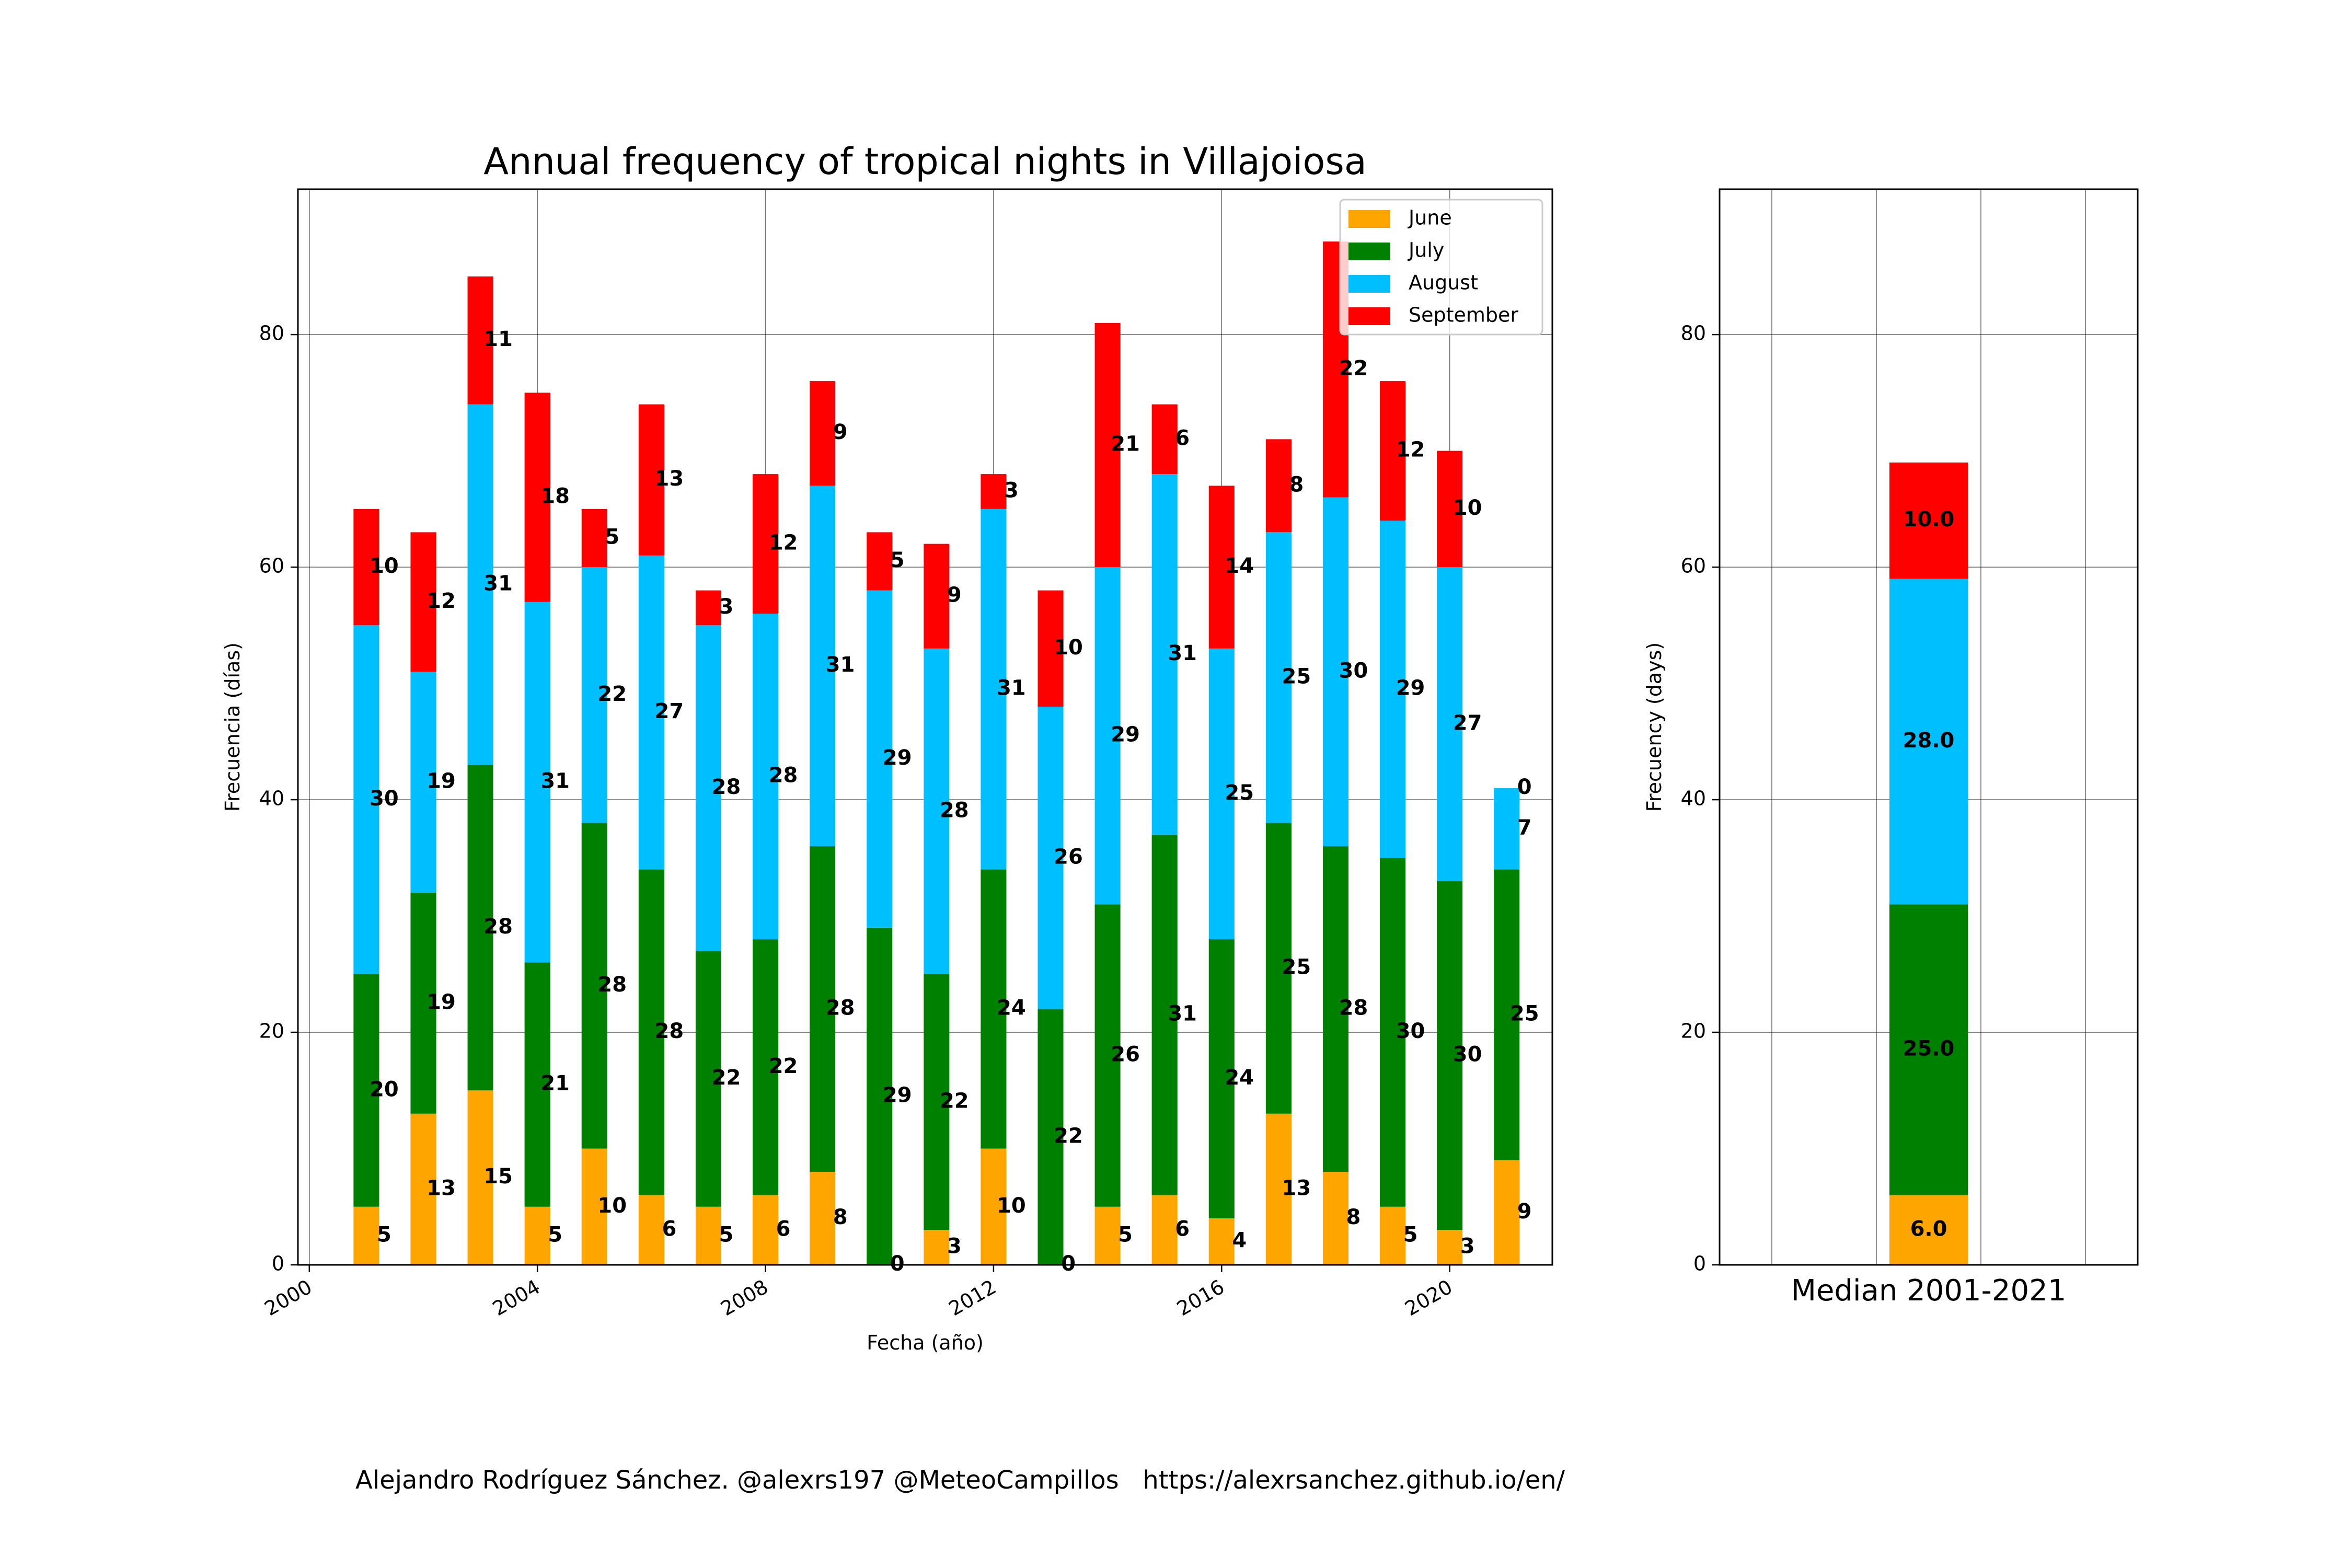  Describe the element at coordinates (823, 666) in the screenshot. I see `bar-august-2009` at that location.